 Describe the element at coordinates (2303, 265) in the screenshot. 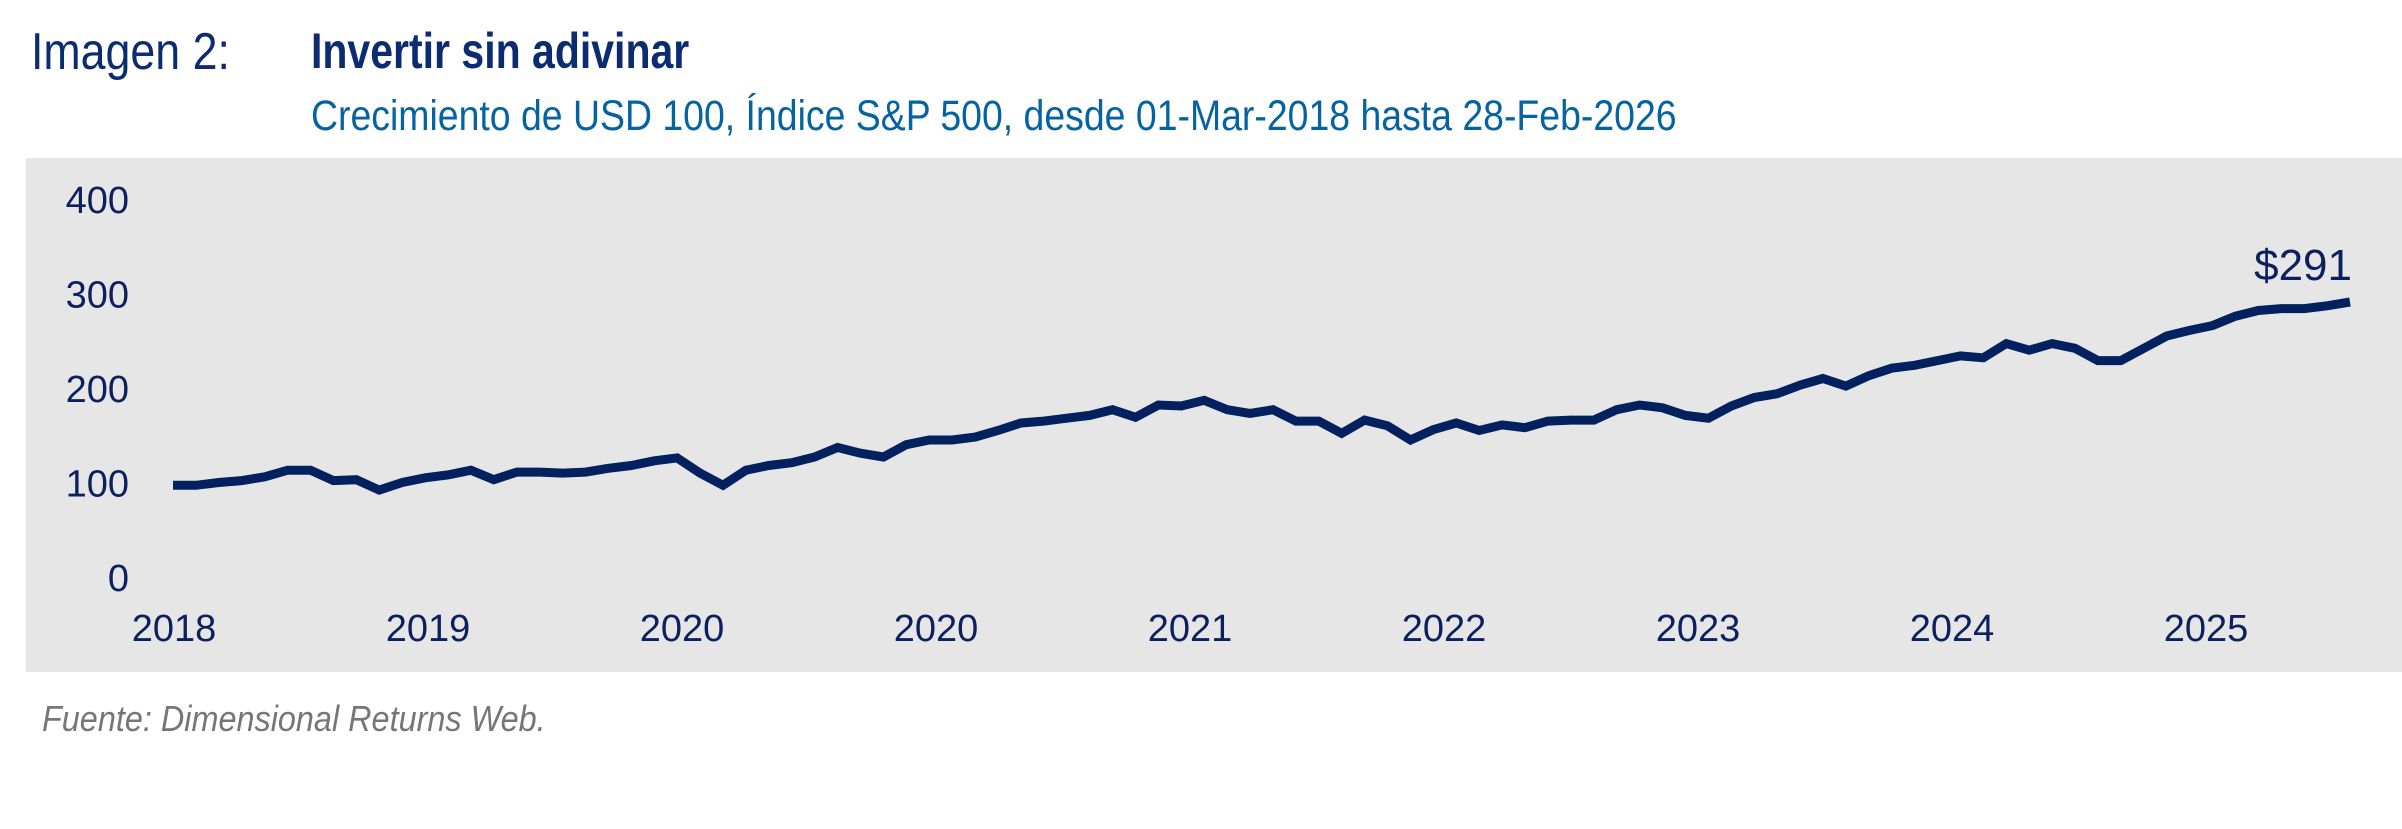

I see `end-value-label: $291` at that location.